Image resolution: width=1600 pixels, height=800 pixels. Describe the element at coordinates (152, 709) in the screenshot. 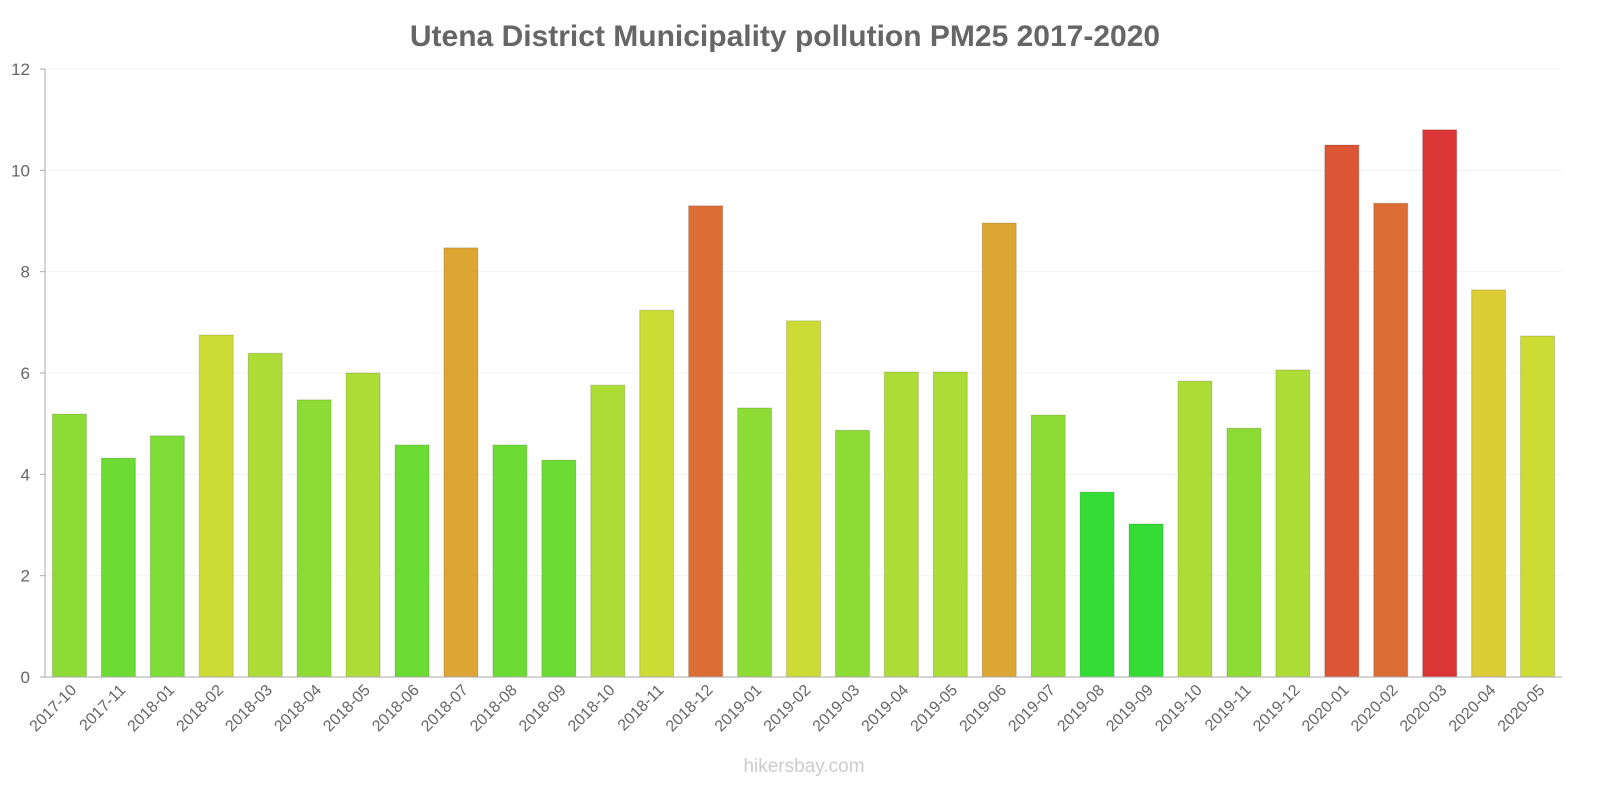

I see `x-tick-label: 2018-01` at that location.